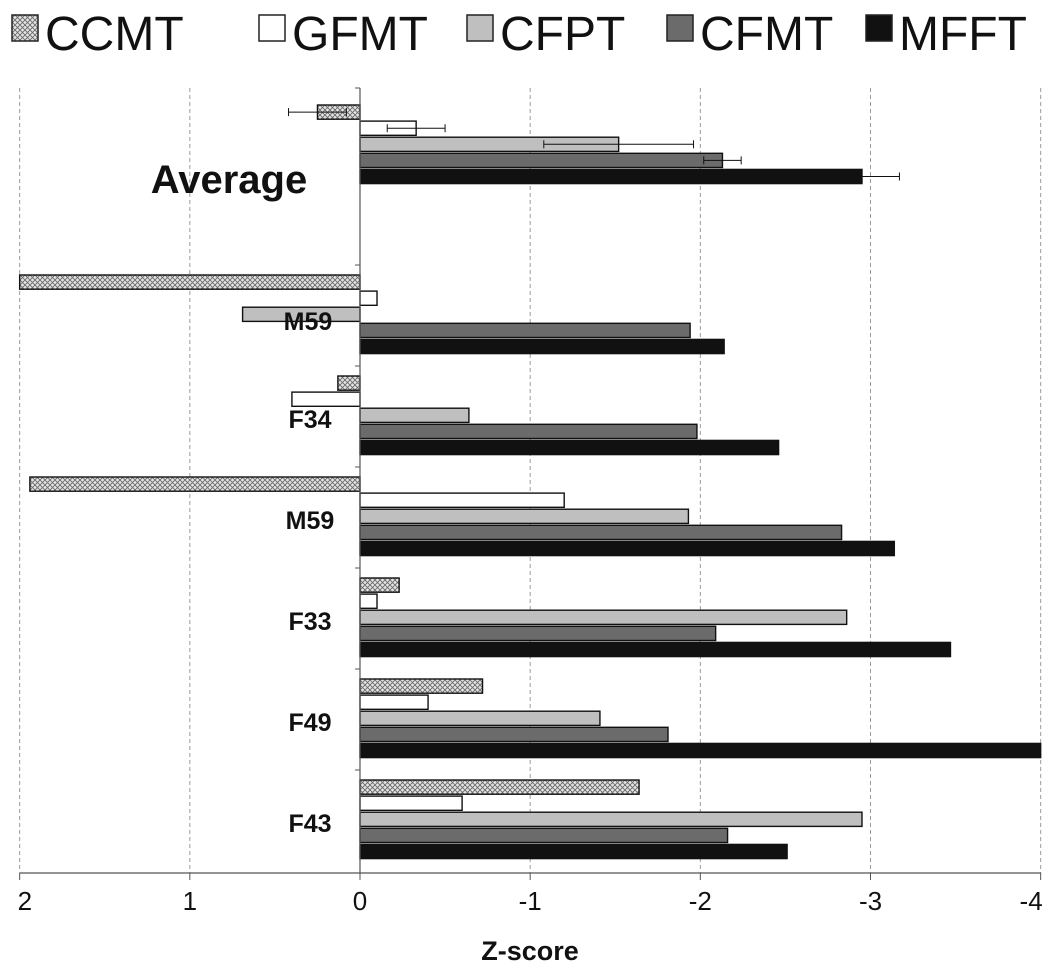  Describe the element at coordinates (360, 901) in the screenshot. I see `x-tick-label: 0` at that location.